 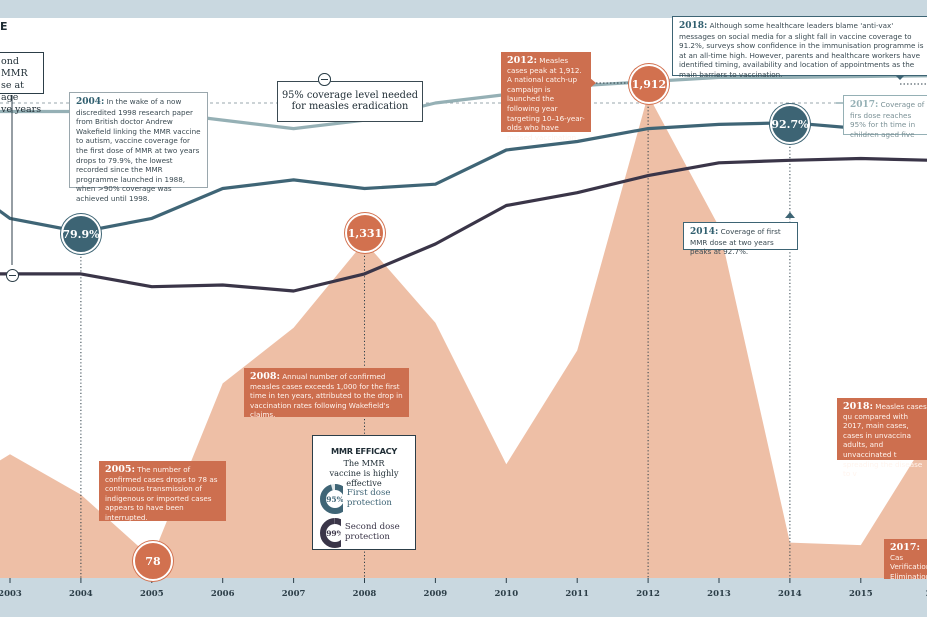 What do you see at coordinates (21, 109) in the screenshot?
I see `second-dose-label-line-3: ve years` at bounding box center [21, 109].